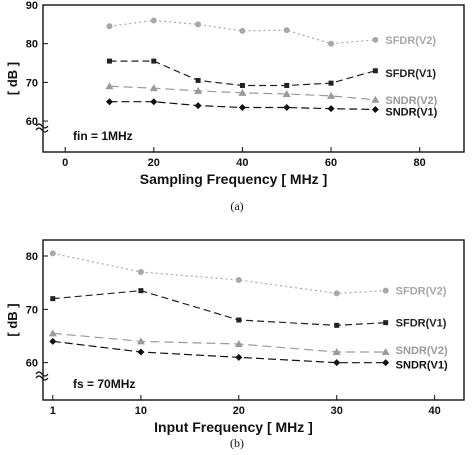 This screenshot has width=474, height=455. What do you see at coordinates (233, 179) in the screenshot?
I see `x-axis-label: Sampling Frequency [ MHz ]` at bounding box center [233, 179].